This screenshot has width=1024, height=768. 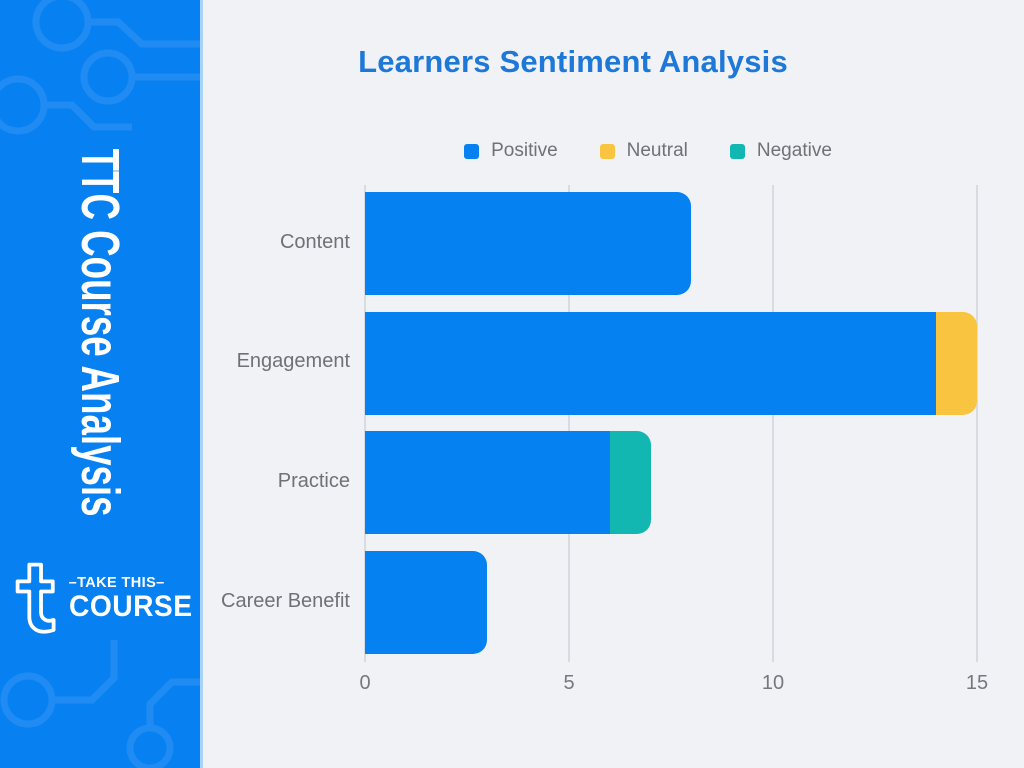 I want to click on take-this-course-t-icon, so click(x=35, y=598).